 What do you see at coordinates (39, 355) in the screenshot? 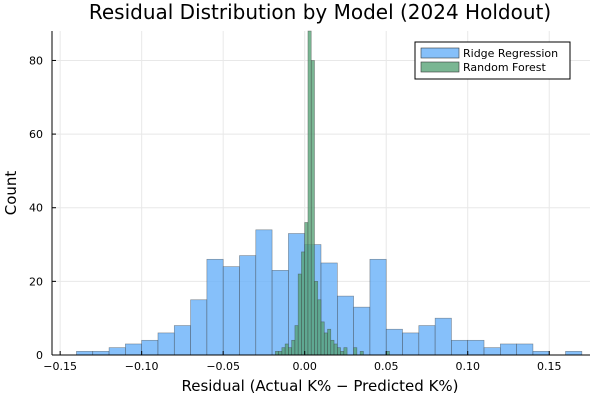
I see `y-tick-label: 0` at bounding box center [39, 355].